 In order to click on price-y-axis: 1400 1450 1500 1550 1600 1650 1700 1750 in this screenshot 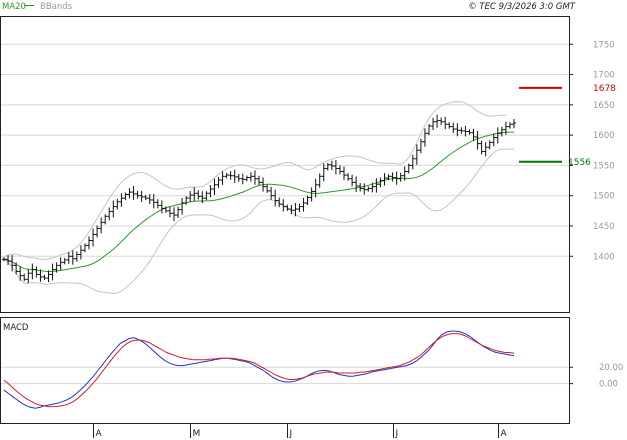, I will do `click(592, 151)`.